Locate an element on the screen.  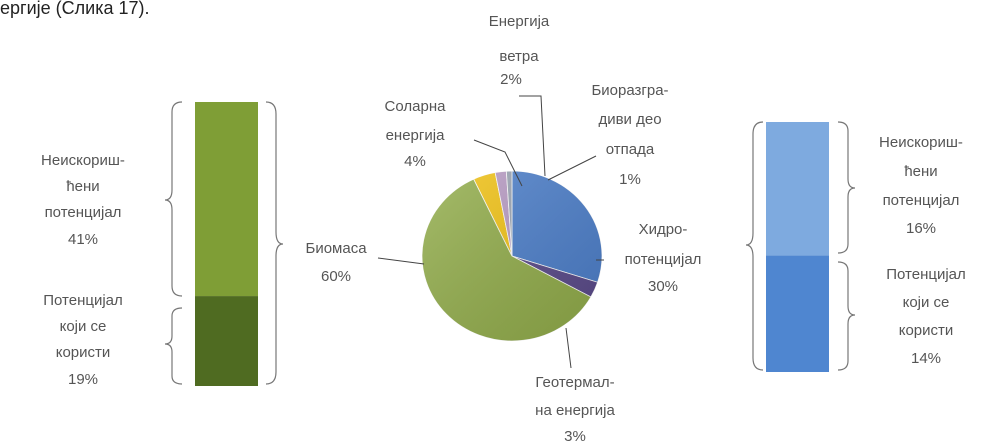
pie-label-hydro: Хидро- потенцијал 30% is located at coordinates (663, 258).